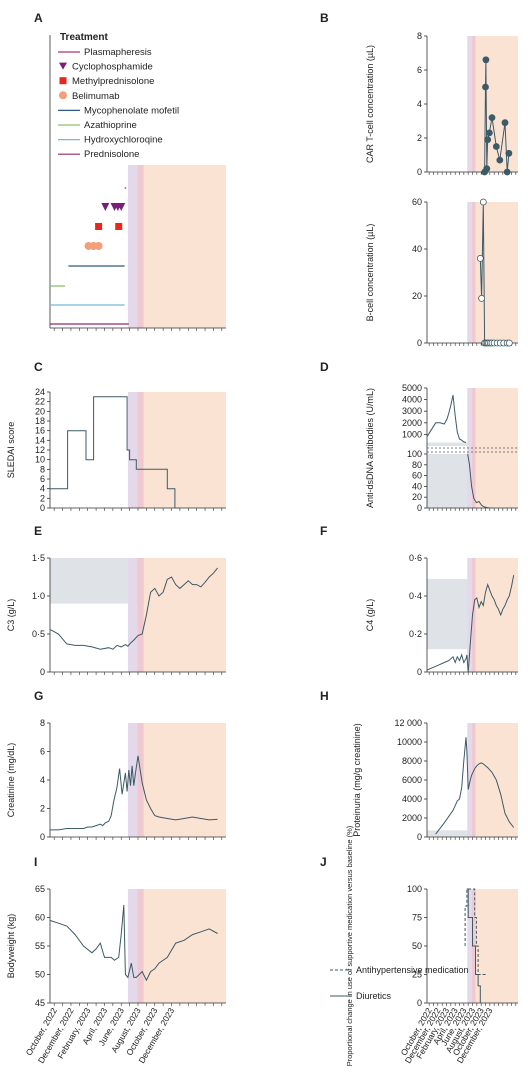 This screenshot has height=1080, width=528. What do you see at coordinates (98, 246) in the screenshot?
I see `belimumab-dose` at bounding box center [98, 246].